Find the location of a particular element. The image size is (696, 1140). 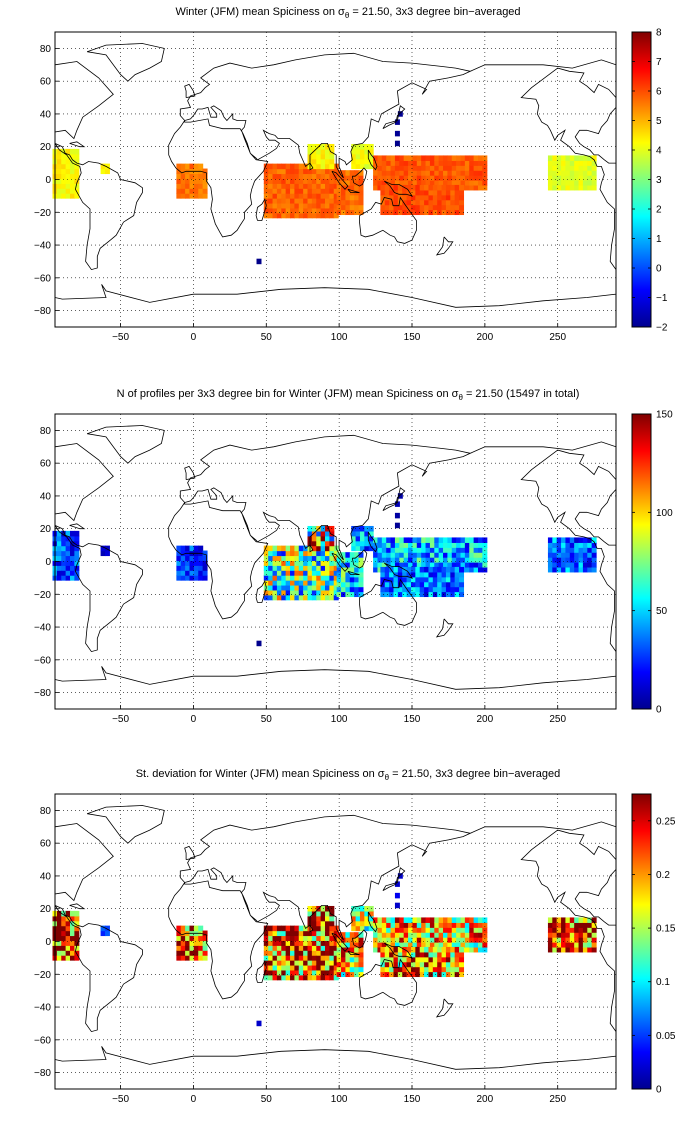

colorbar-tick-label: 0.2 is located at coordinates (663, 875).